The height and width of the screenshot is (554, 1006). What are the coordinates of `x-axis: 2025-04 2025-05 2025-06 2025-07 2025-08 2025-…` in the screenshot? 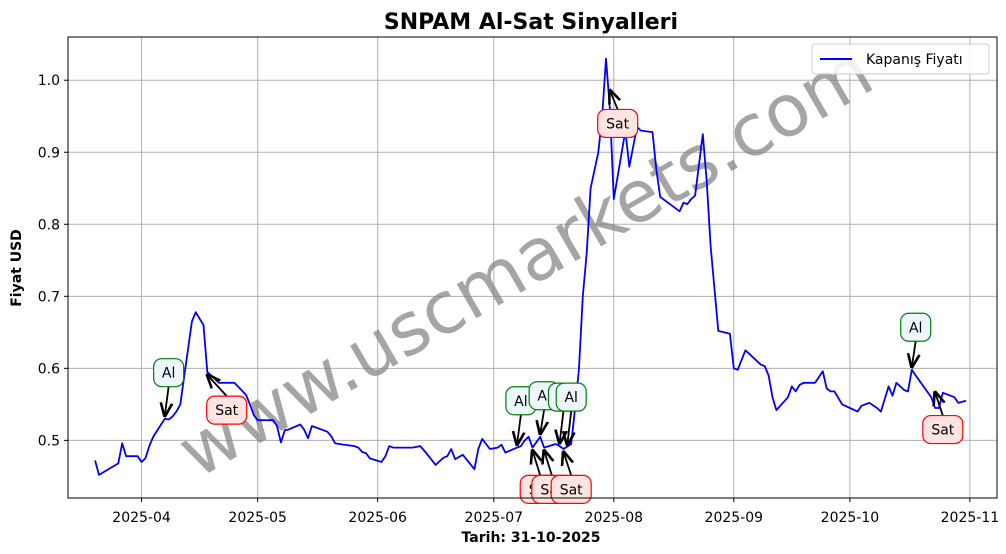 It's located at (555, 512).